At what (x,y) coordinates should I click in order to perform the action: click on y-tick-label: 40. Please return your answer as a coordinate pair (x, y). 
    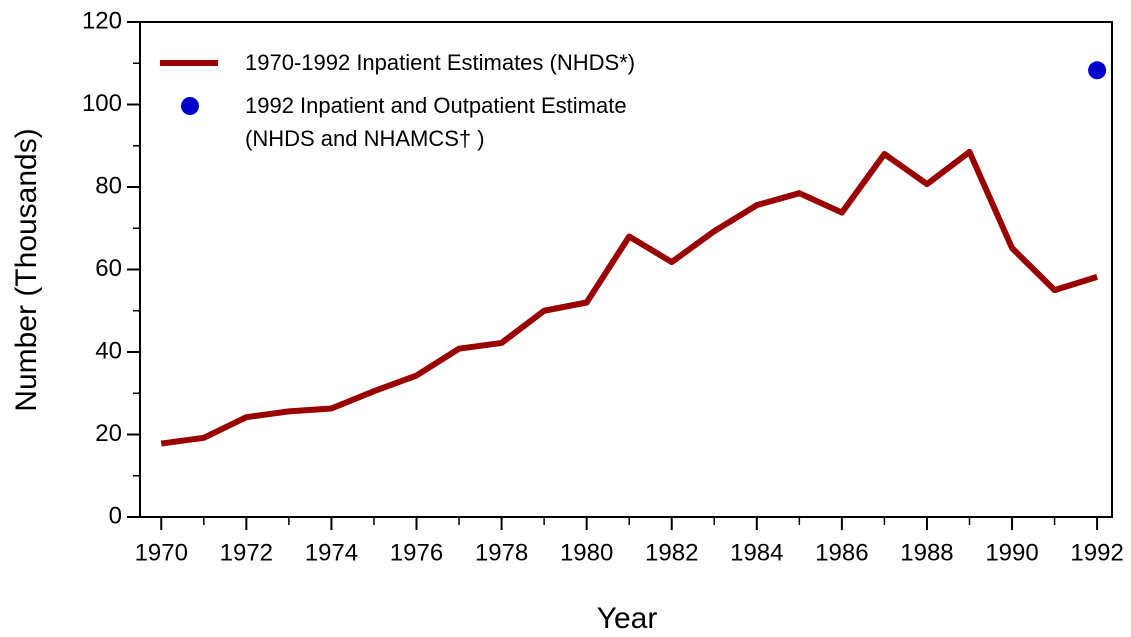
    Looking at the image, I should click on (108, 350).